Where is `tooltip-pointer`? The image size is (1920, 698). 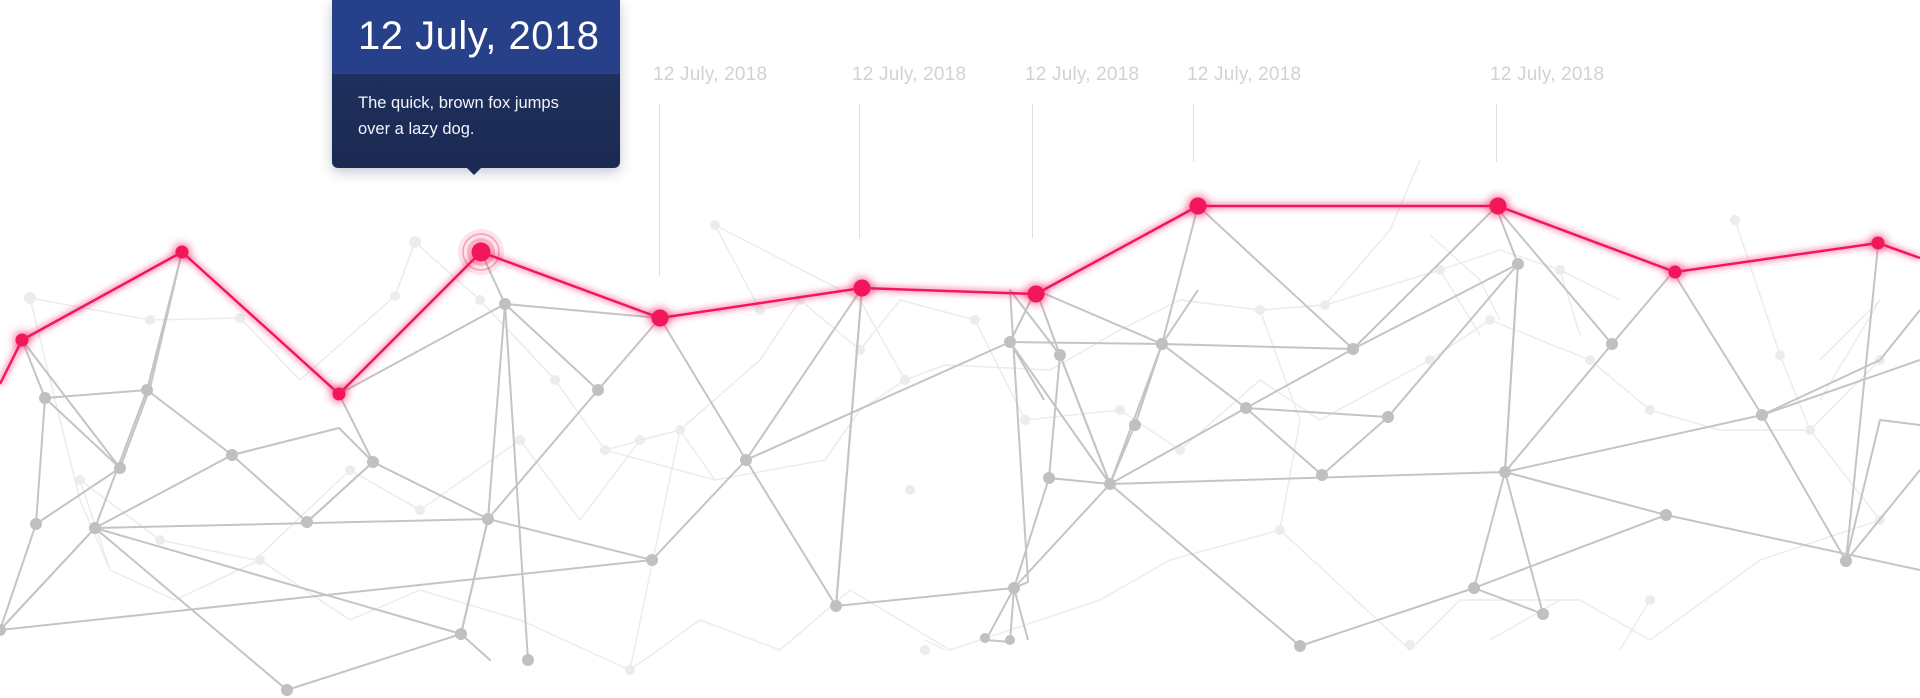 tooltip-pointer is located at coordinates (474, 171).